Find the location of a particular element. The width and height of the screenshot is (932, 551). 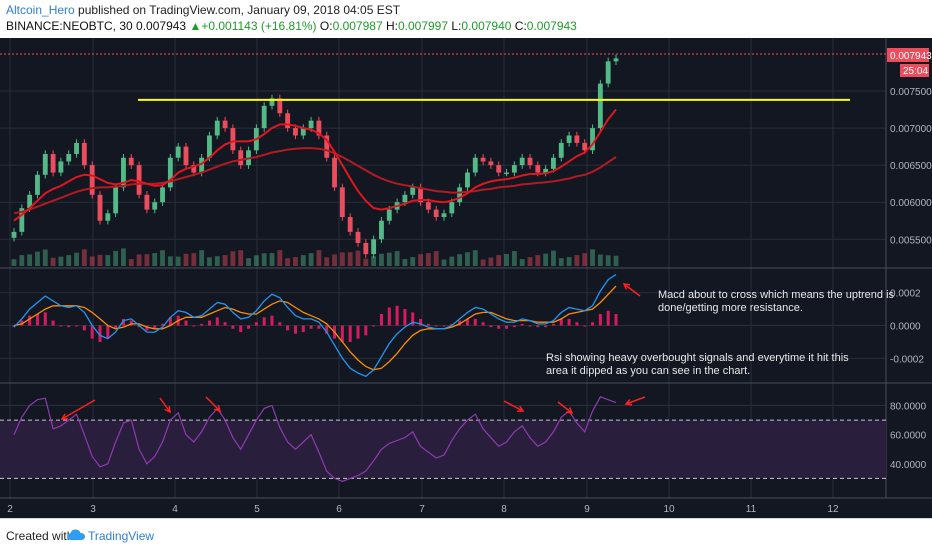

time-tick-label: 12 is located at coordinates (833, 509).